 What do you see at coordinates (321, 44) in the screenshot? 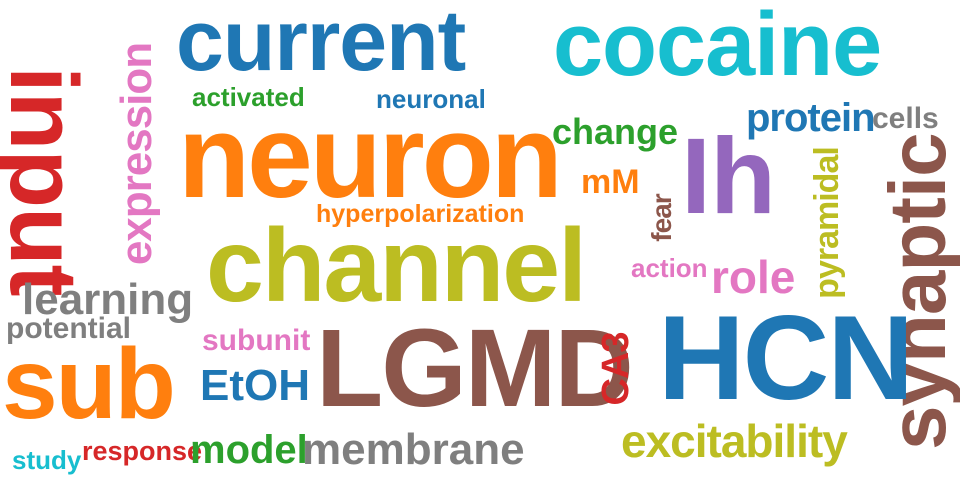
I see `word-current: current` at bounding box center [321, 44].